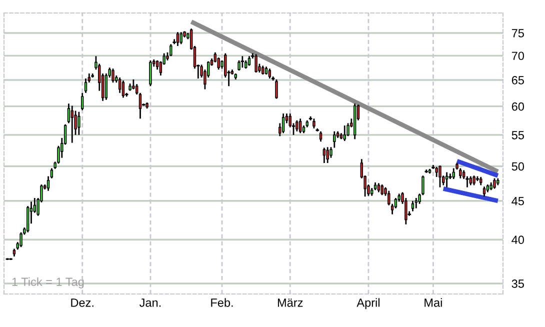 This screenshot has width=545, height=327. Describe the element at coordinates (290, 302) in the screenshot. I see `x-tick-label: März` at that location.